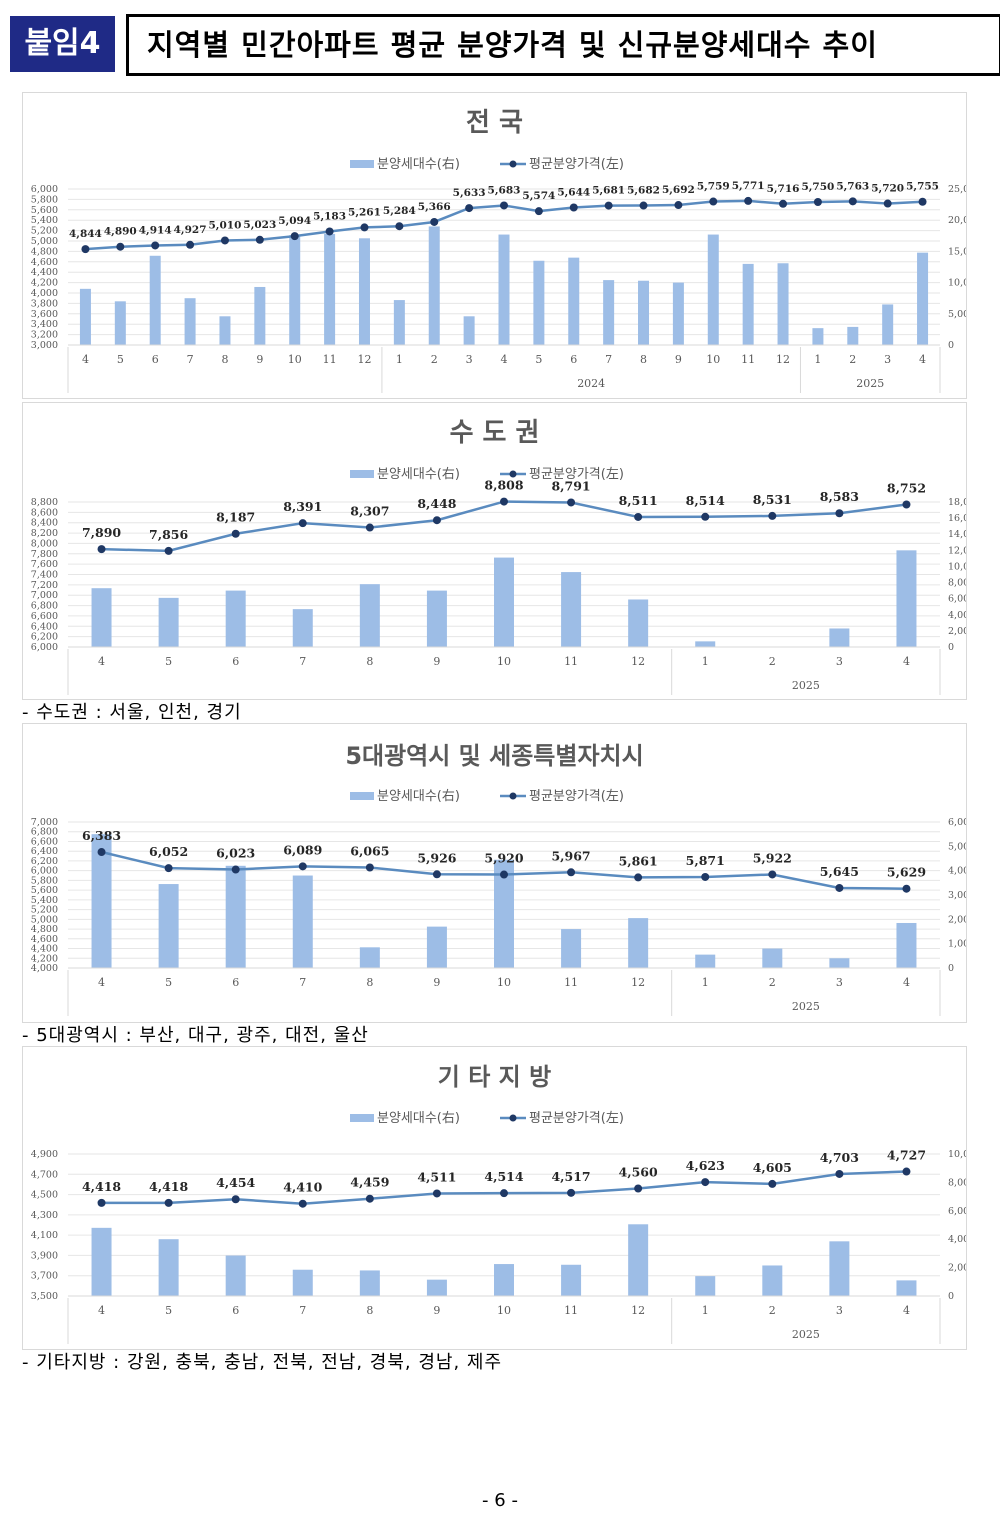 Image resolution: width=1000 pixels, height=1521 pixels. I want to click on y-left-tick-label: 3,600, so click(44, 314).